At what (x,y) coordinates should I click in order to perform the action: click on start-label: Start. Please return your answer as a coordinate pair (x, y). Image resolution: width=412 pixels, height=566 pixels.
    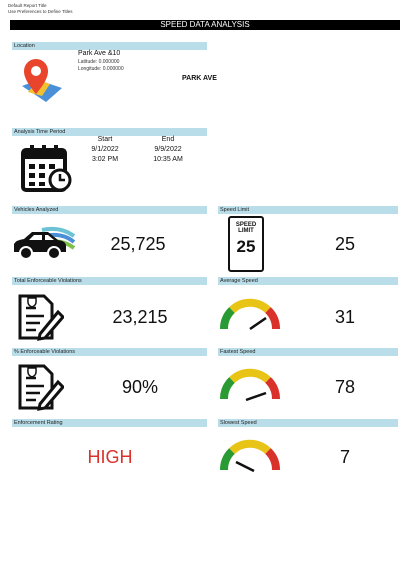
    Looking at the image, I should click on (105, 139).